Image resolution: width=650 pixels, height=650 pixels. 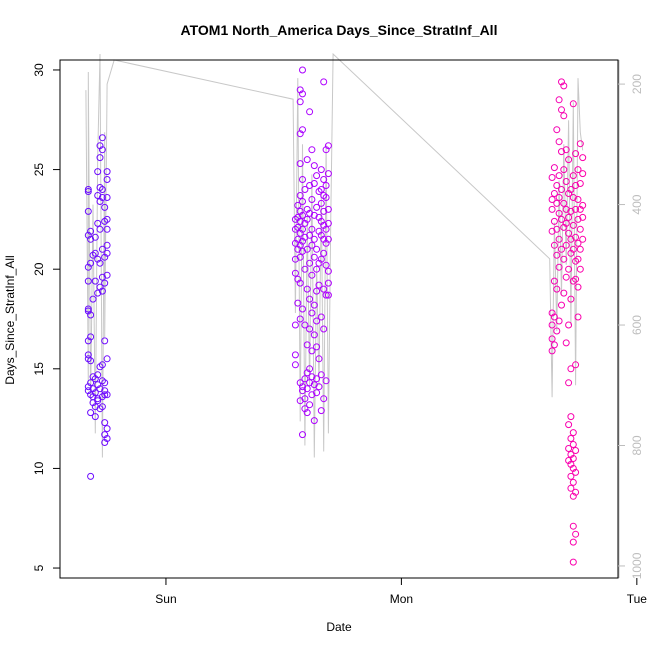 I want to click on x-tick-label: Tue, so click(x=637, y=599).